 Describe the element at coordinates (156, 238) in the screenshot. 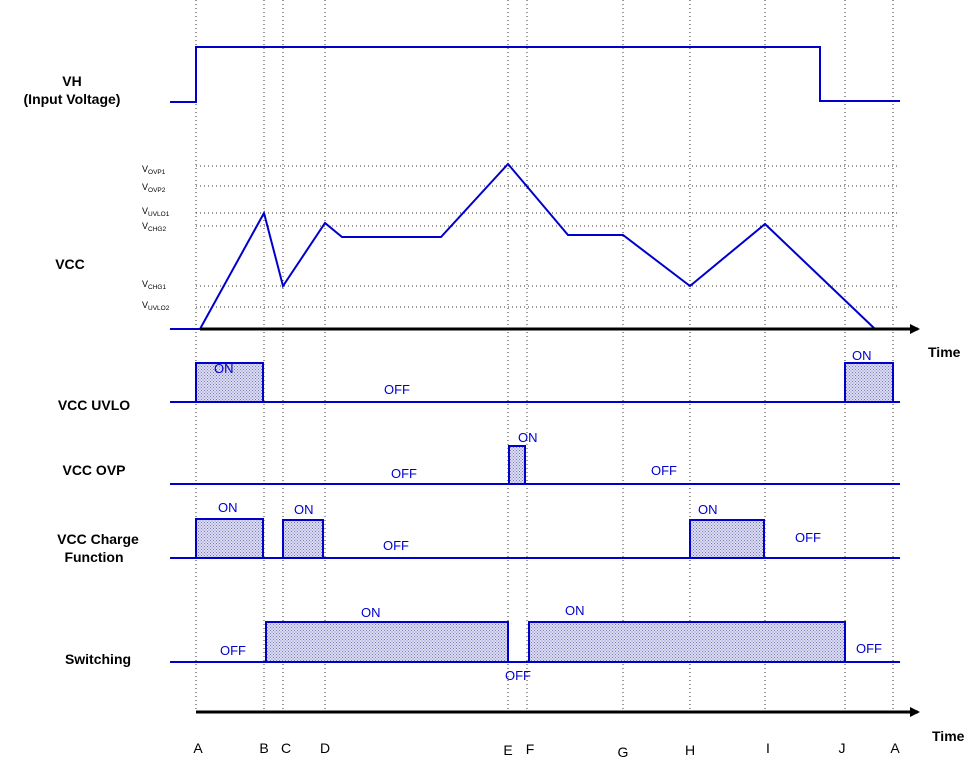

I see `vcc-level-labels: VOVP1 VOVP2 VUVLO1 VCHG2 VCHG1 VUVLO2` at that location.